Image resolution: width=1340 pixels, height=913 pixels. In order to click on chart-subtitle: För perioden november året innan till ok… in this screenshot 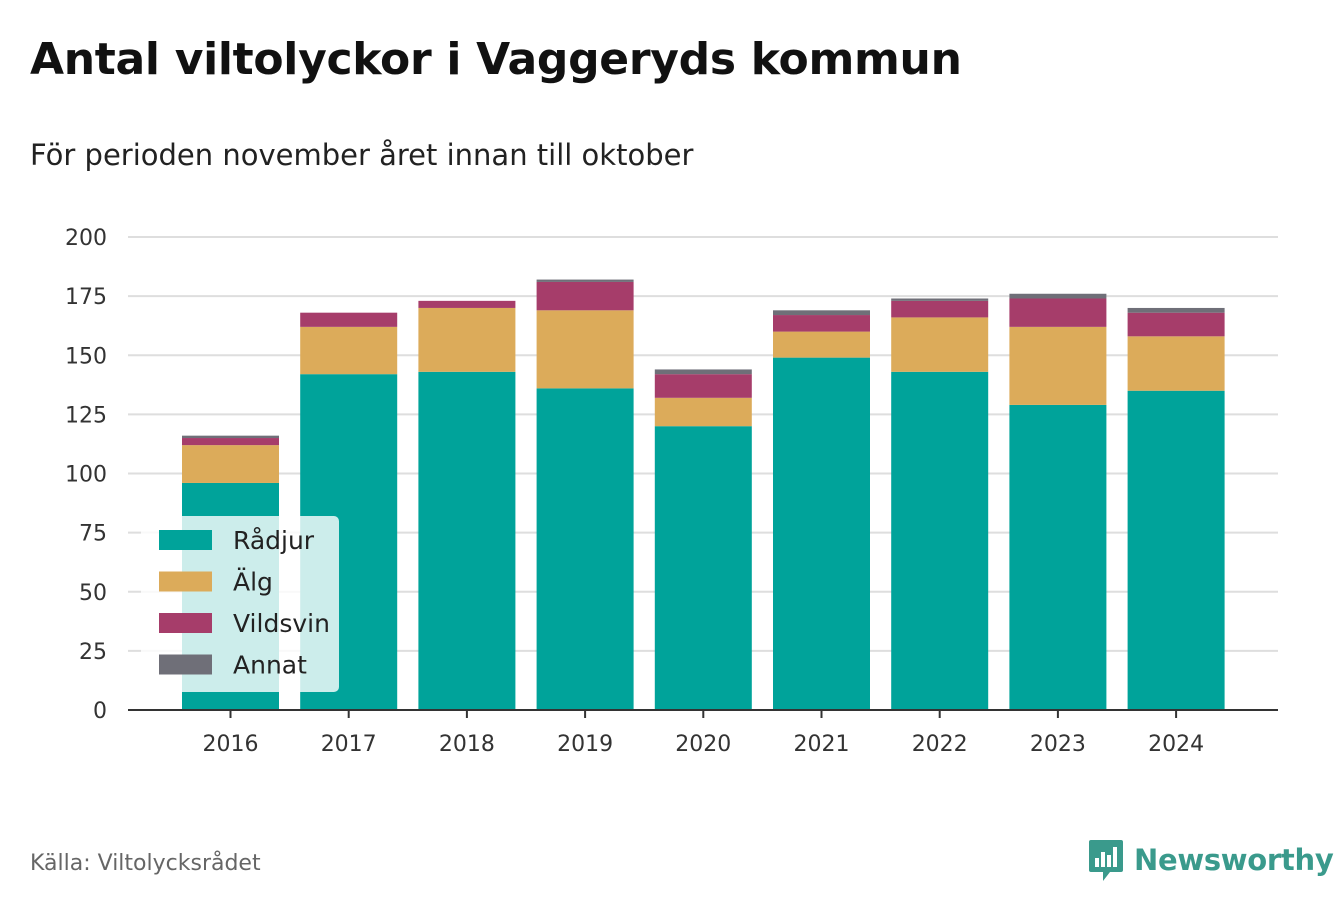, I will do `click(362, 155)`.